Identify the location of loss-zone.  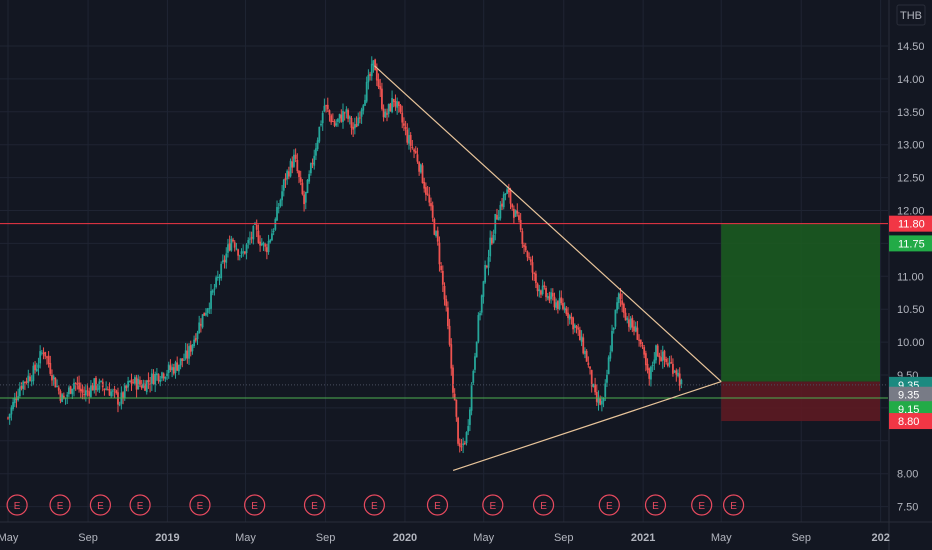
(800, 401).